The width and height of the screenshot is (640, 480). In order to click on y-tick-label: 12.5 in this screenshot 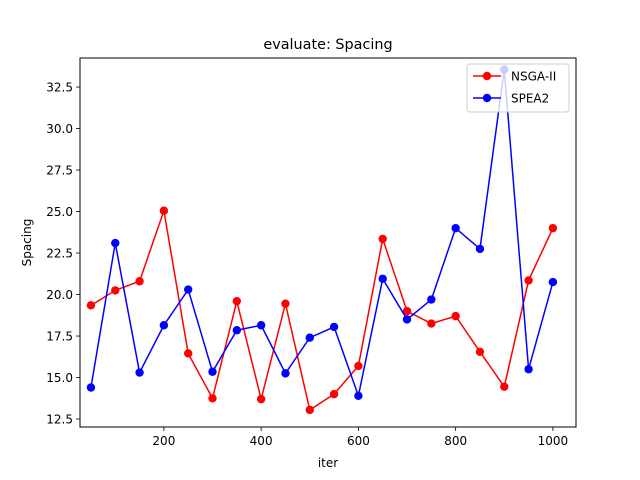, I will do `click(59, 419)`.